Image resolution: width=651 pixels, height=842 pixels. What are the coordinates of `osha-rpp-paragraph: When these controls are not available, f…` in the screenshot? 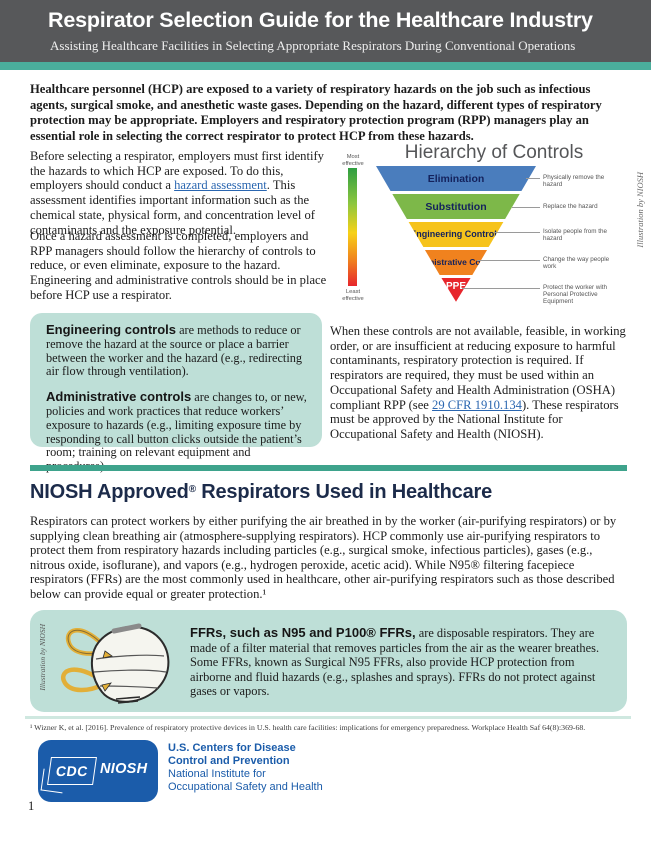 It's located at (480, 383).